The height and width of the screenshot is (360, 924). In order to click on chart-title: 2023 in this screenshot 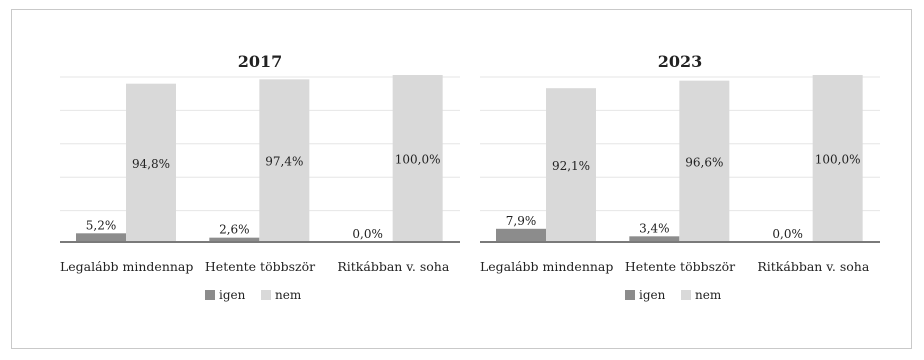, I will do `click(680, 61)`.